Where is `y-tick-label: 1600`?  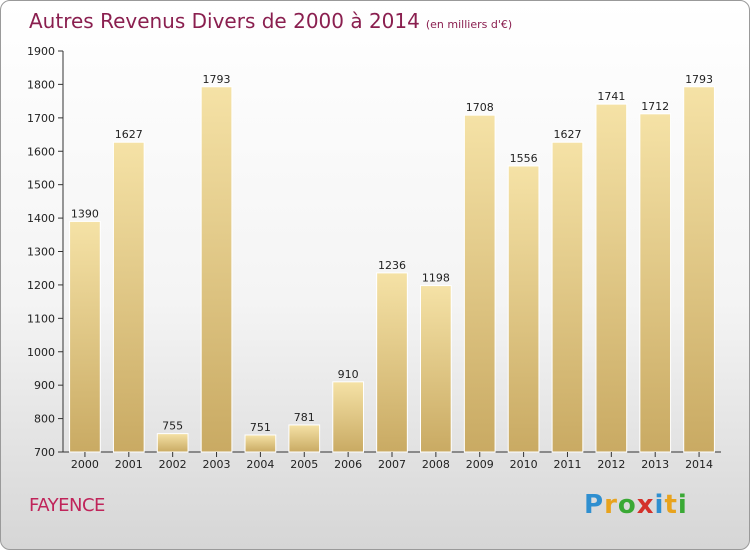 y-tick-label: 1600 is located at coordinates (41, 151).